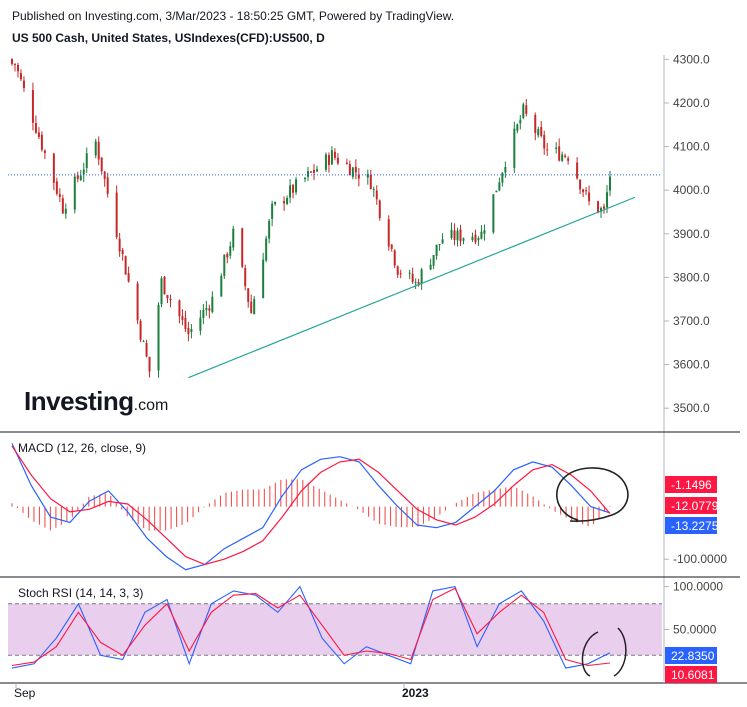  I want to click on macd-line, so click(311, 507).